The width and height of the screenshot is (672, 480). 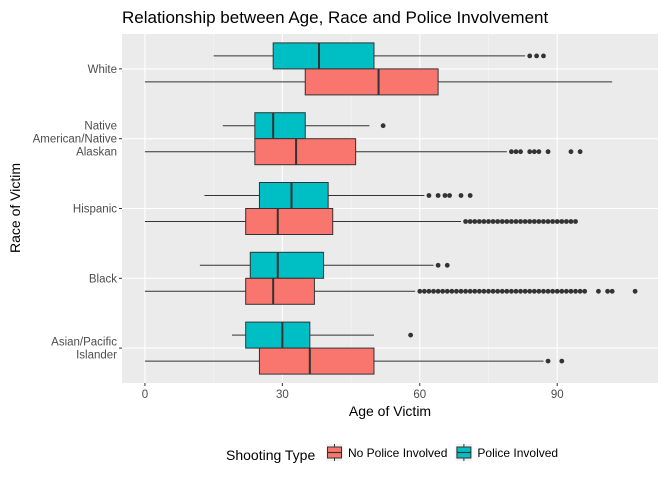 I want to click on x-tick-label: 60, so click(x=419, y=395).